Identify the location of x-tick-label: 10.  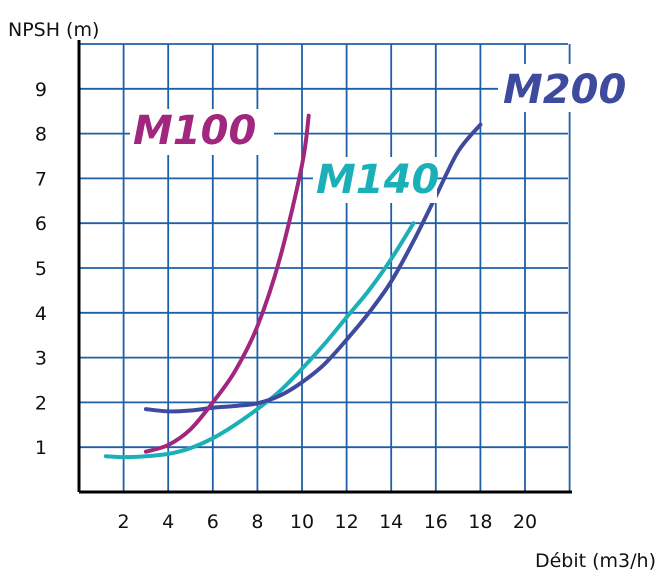
(302, 522).